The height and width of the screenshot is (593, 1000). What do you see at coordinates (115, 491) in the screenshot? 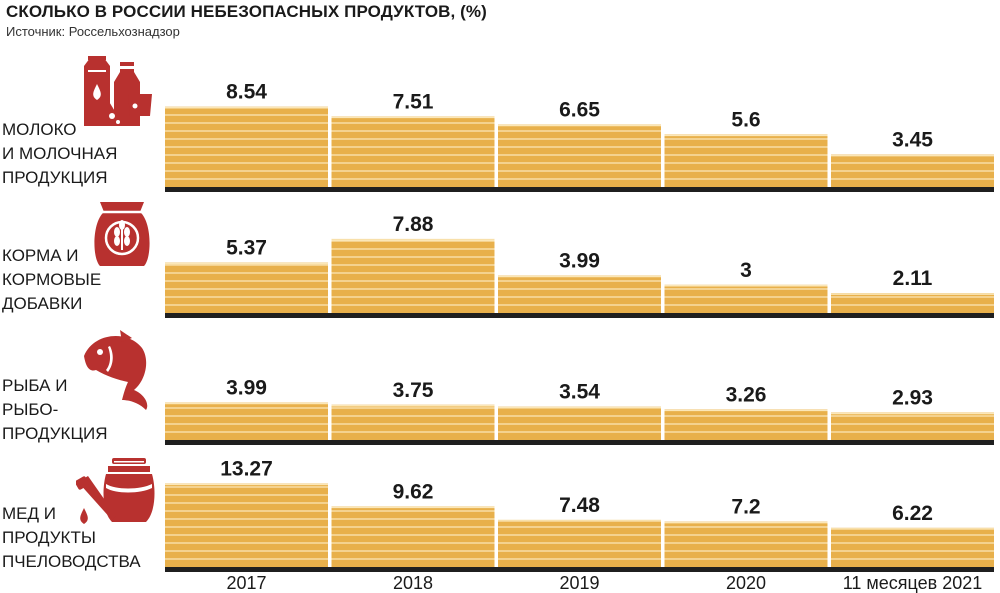
I see `honey-pot-icon` at bounding box center [115, 491].